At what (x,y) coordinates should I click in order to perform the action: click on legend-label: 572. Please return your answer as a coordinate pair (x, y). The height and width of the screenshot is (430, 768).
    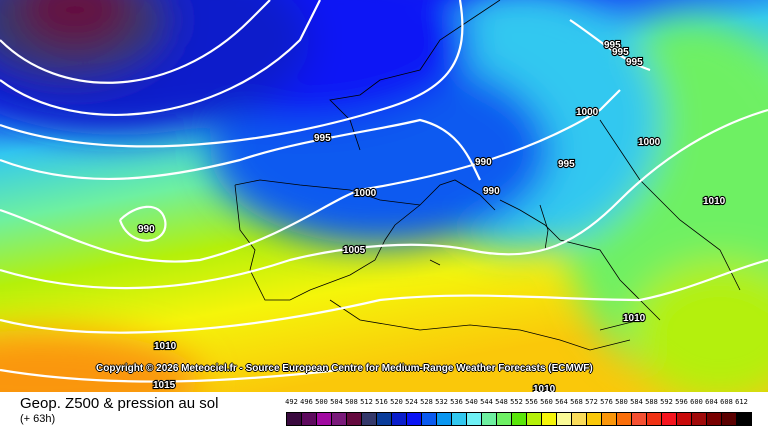
    Looking at the image, I should click on (591, 402).